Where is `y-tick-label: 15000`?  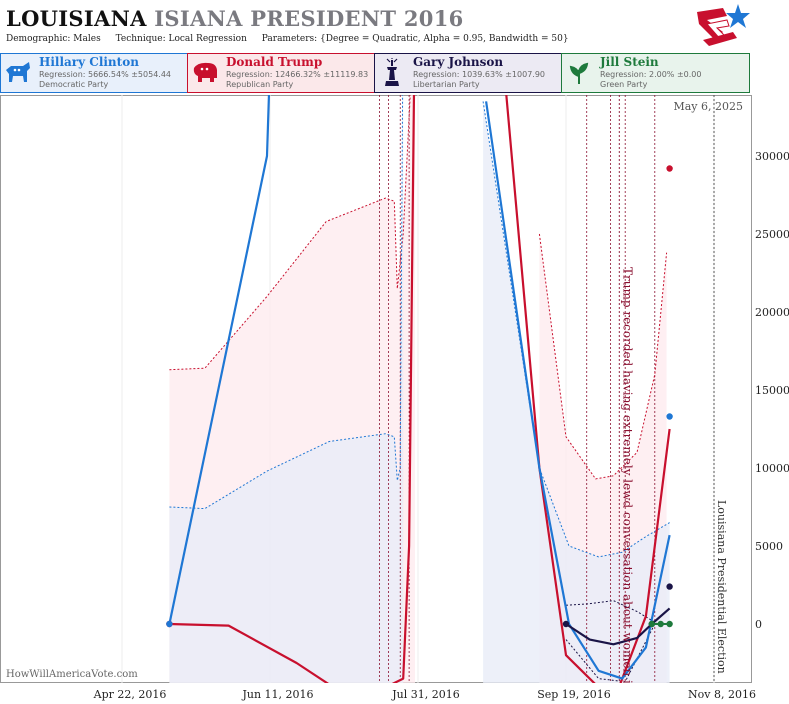 y-tick-label: 15000 is located at coordinates (772, 390).